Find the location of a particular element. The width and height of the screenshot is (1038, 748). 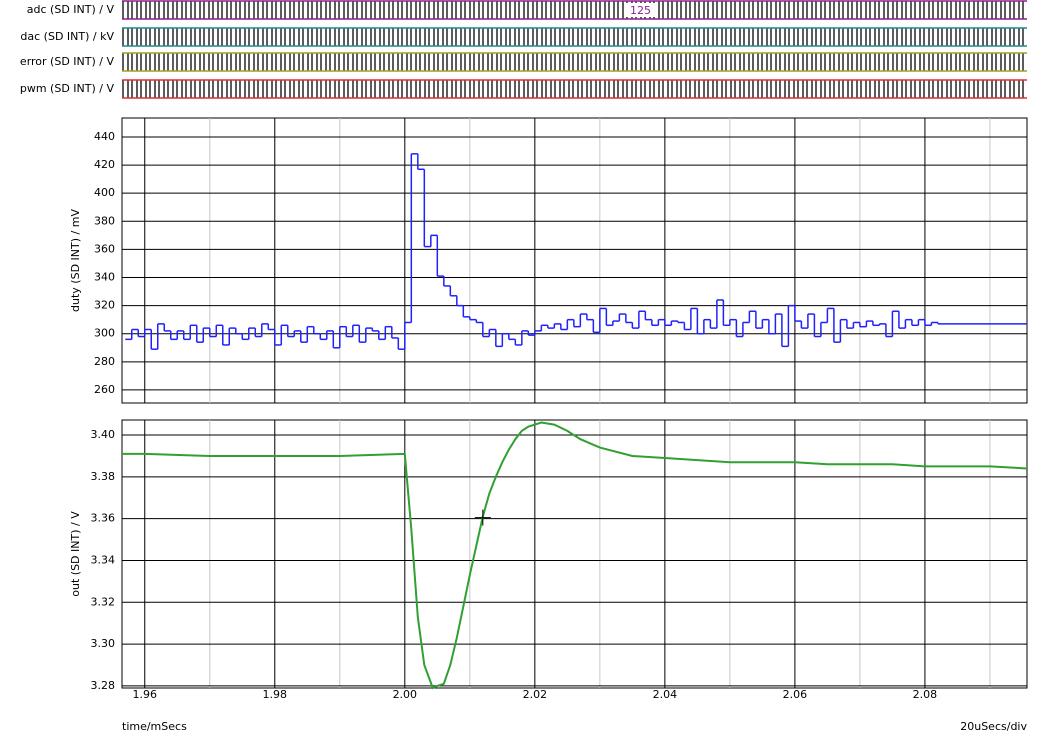

y-tick-label: 3.32 is located at coordinates (103, 601).